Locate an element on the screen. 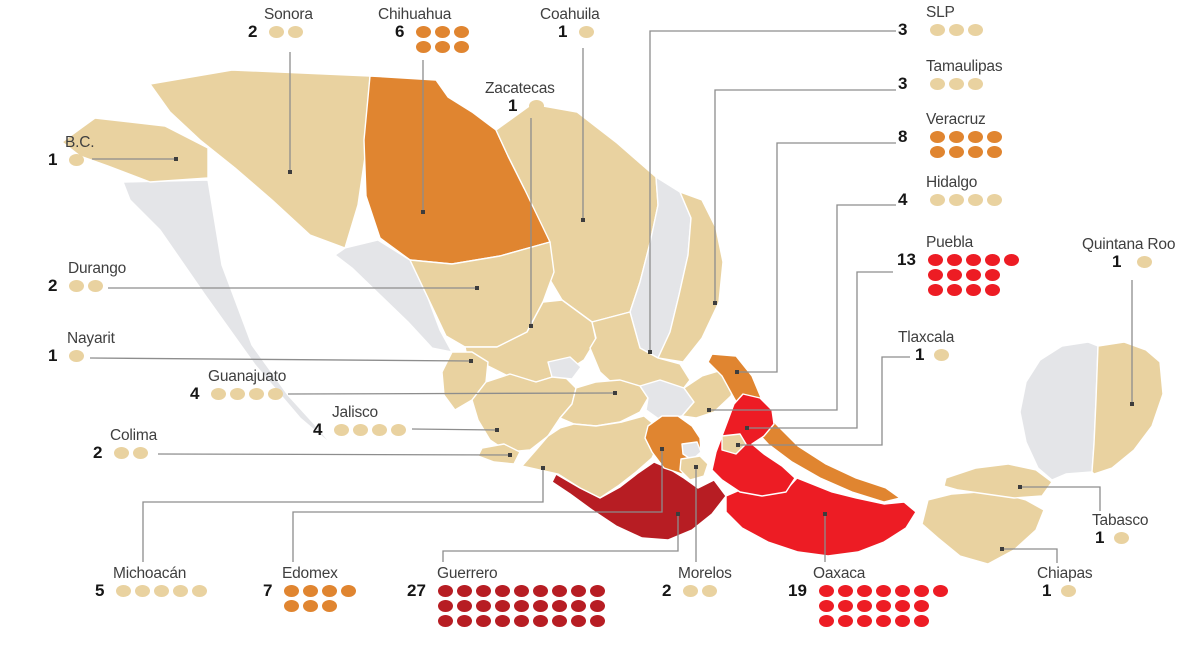 The height and width of the screenshot is (645, 1200). state-label-morelos: Morelos 2 is located at coordinates (697, 583).